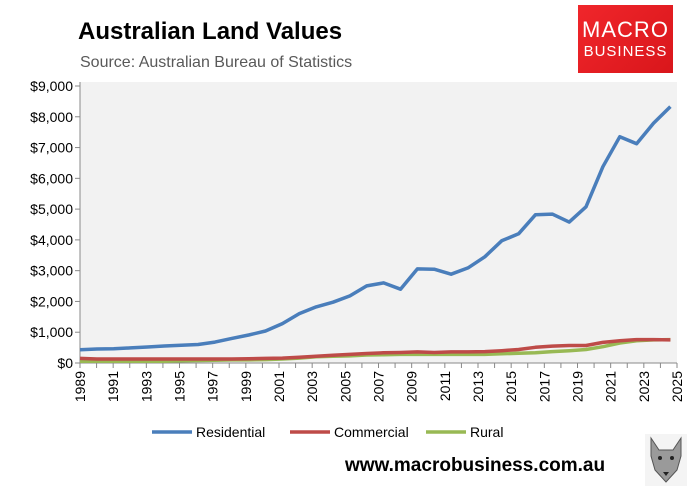 The image size is (691, 493). What do you see at coordinates (478, 386) in the screenshot?
I see `x-tick-label: 2013` at bounding box center [478, 386].